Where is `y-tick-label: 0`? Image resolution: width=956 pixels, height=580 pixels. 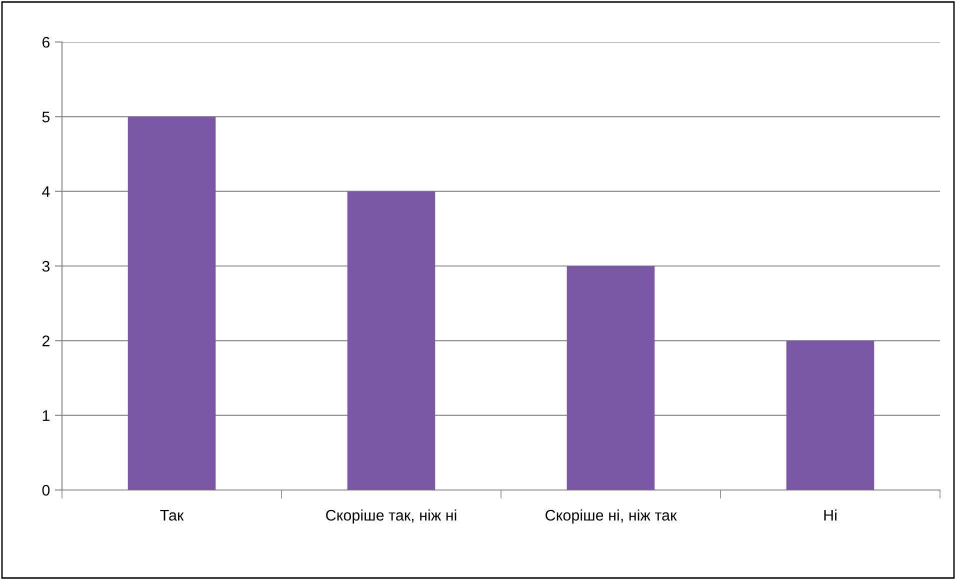
y-tick-label: 0 is located at coordinates (46, 490).